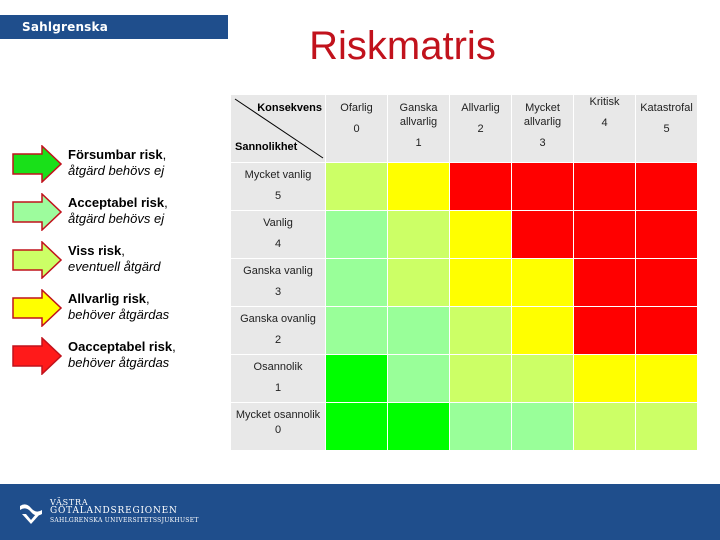 This screenshot has height=540, width=720. What do you see at coordinates (542, 143) in the screenshot?
I see `consequence-value: 3` at bounding box center [542, 143].